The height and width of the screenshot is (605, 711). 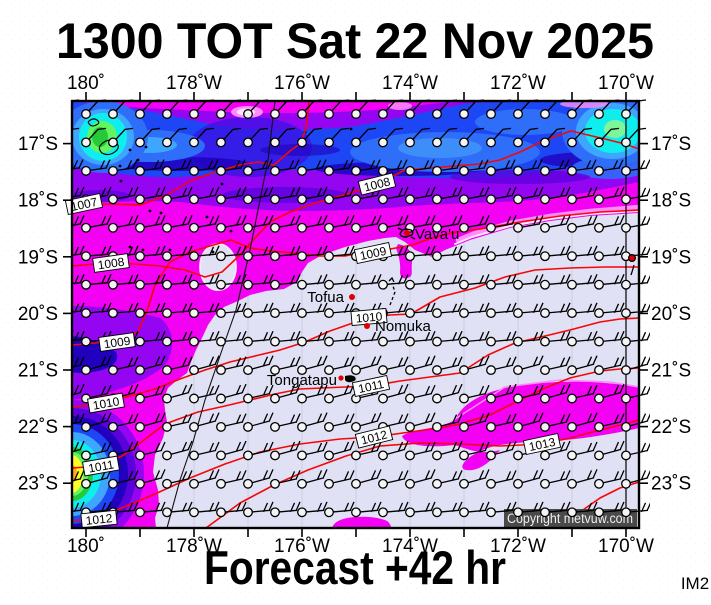 I want to click on svg-text: 1013, so click(x=542, y=444).